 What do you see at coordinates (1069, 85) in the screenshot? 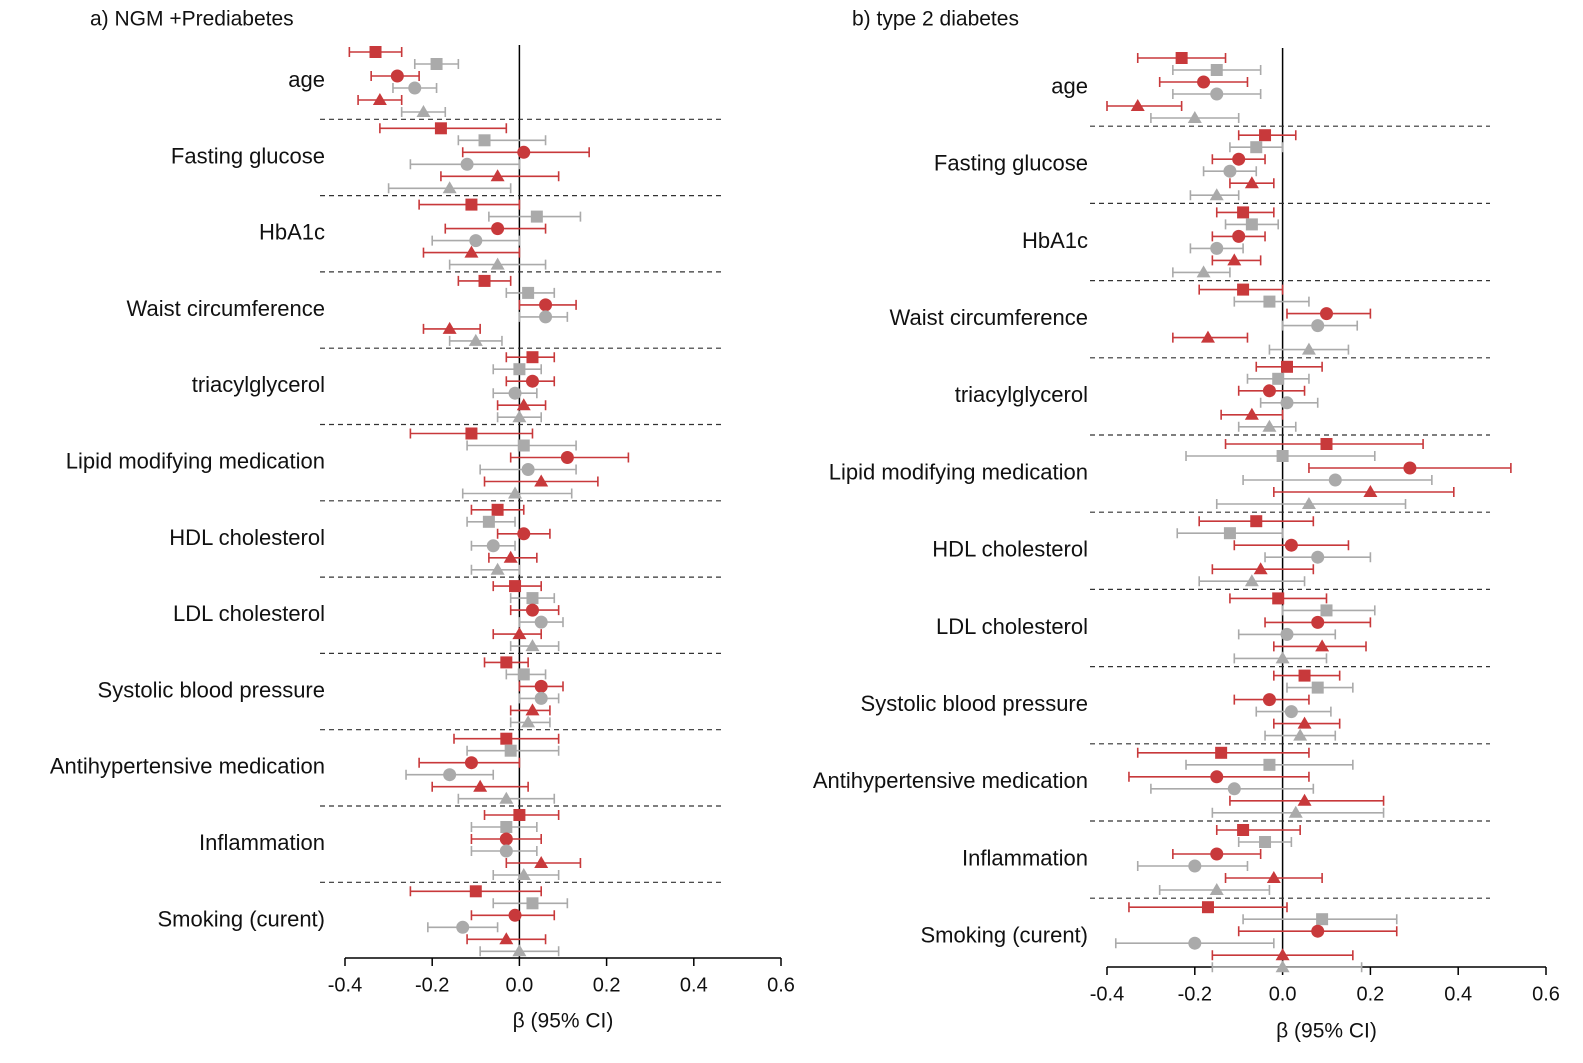
I see `category-label: age` at bounding box center [1069, 85].